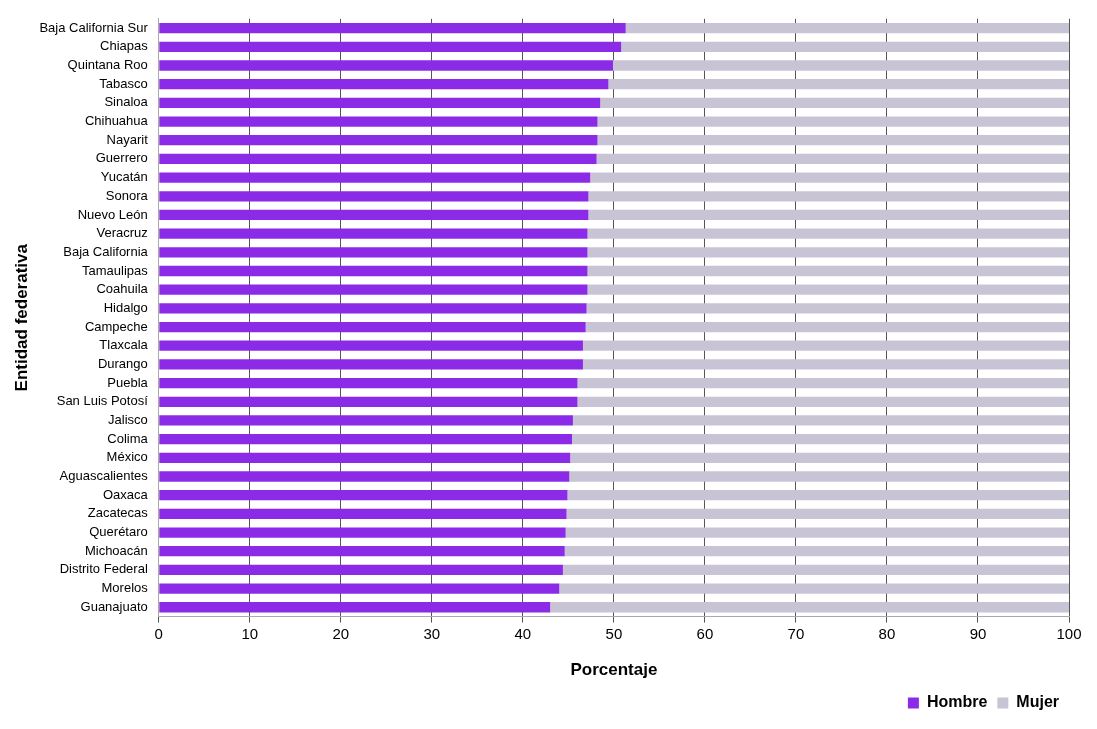 This screenshot has width=1097, height=729. Describe the element at coordinates (614, 633) in the screenshot. I see `x-tick-label: 50` at that location.